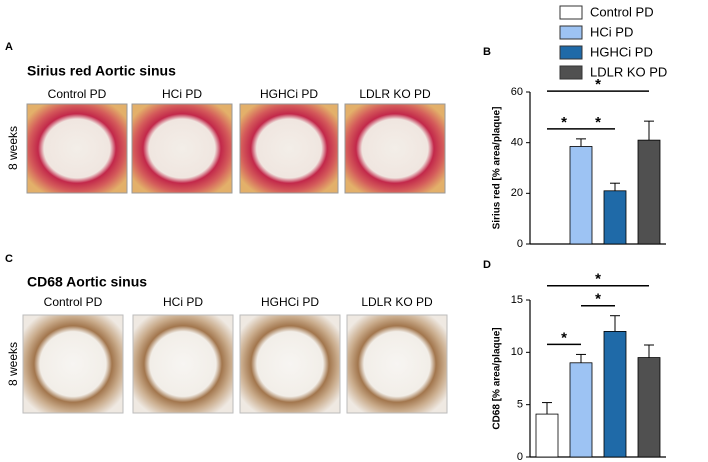 This screenshot has height=462, width=708. I want to click on y-tick-label: 5, so click(520, 405).